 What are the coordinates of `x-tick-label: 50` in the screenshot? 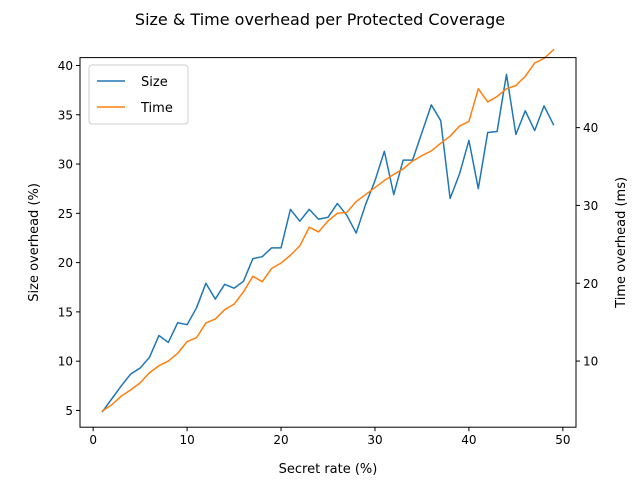 It's located at (562, 440).